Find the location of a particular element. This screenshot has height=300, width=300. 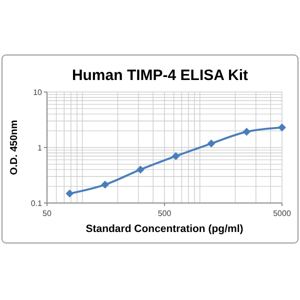

x-axis-title: Standard Concentration (pg/ml) is located at coordinates (165, 229).